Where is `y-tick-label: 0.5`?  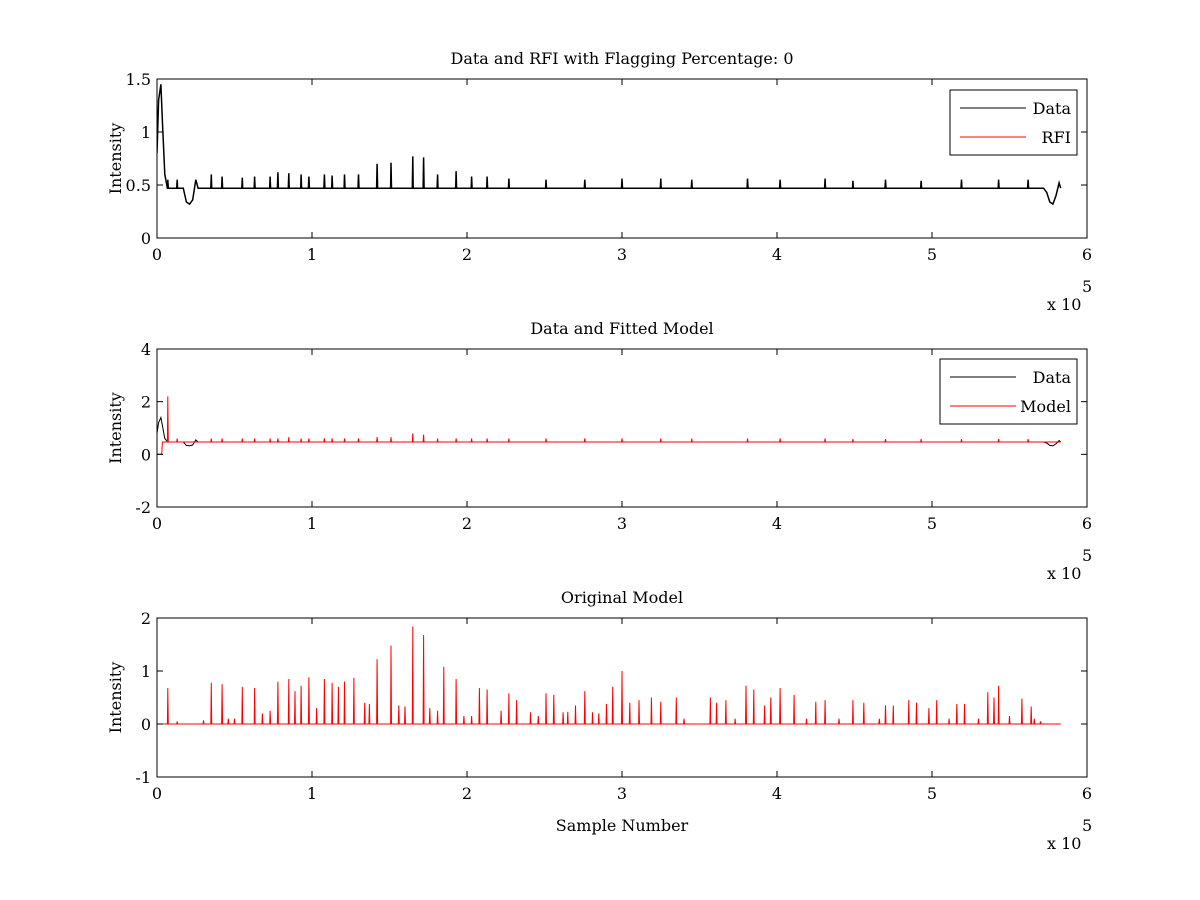
y-tick-label: 0.5 is located at coordinates (138, 185).